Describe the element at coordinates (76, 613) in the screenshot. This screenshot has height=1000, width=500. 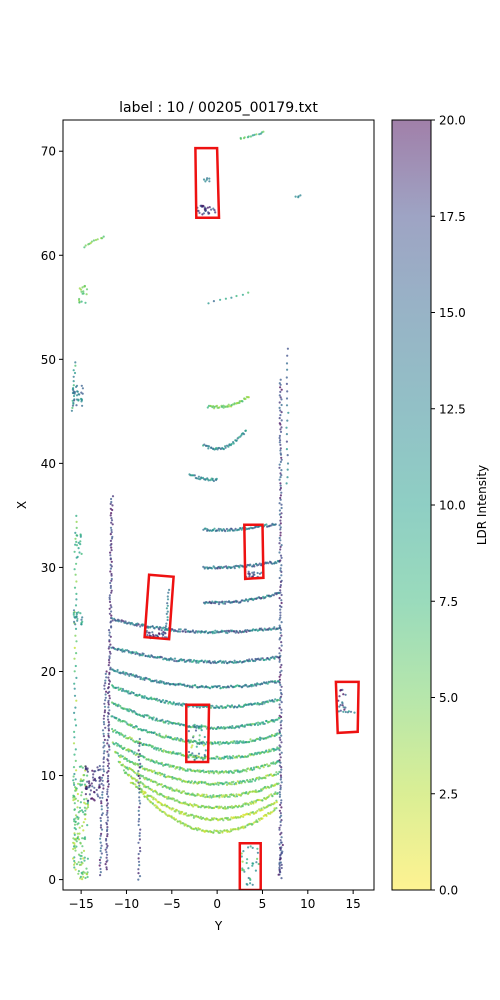
I see `left-cluster-3-point` at that location.